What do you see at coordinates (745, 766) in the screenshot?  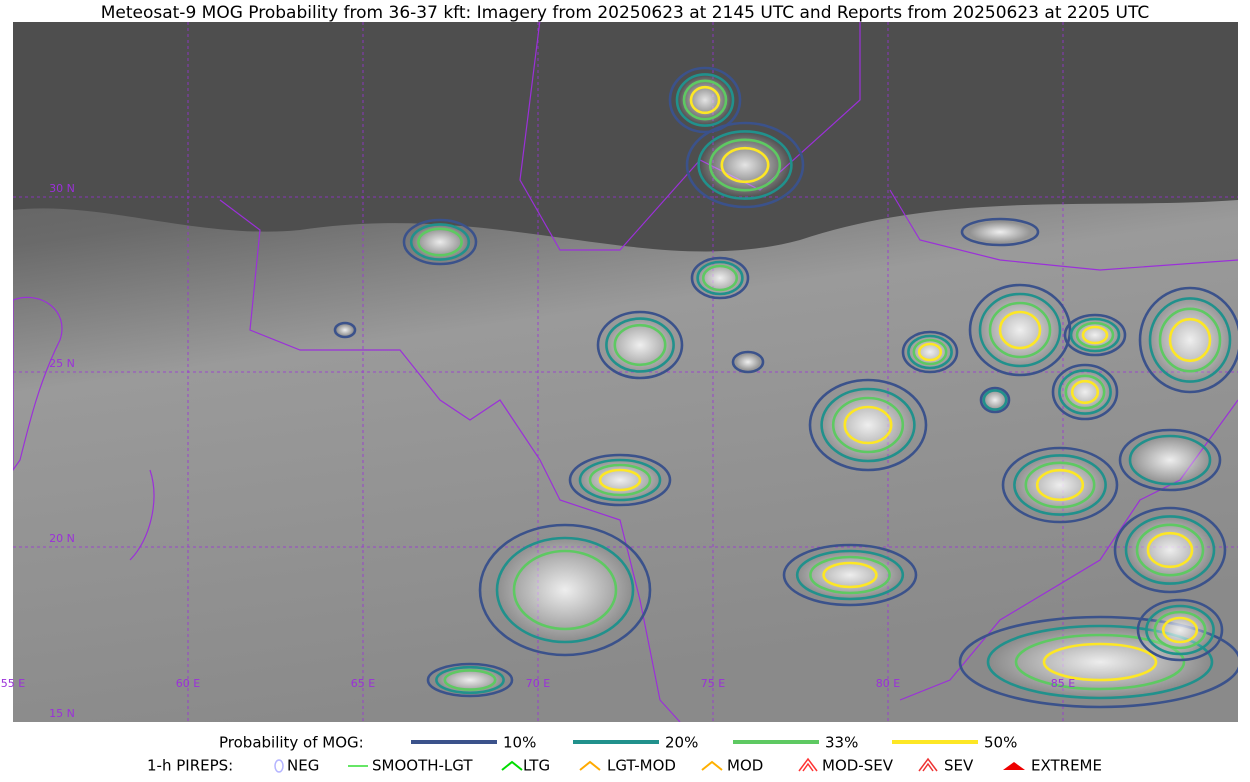 I see `legend-label: MOD` at bounding box center [745, 766].